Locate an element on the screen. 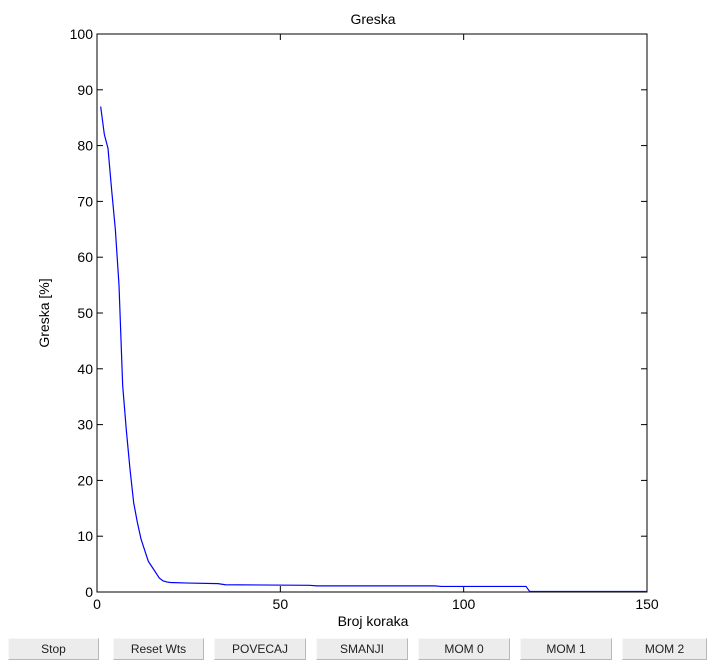 This screenshot has width=707, height=660. y-tick-label: 100 is located at coordinates (82, 34).